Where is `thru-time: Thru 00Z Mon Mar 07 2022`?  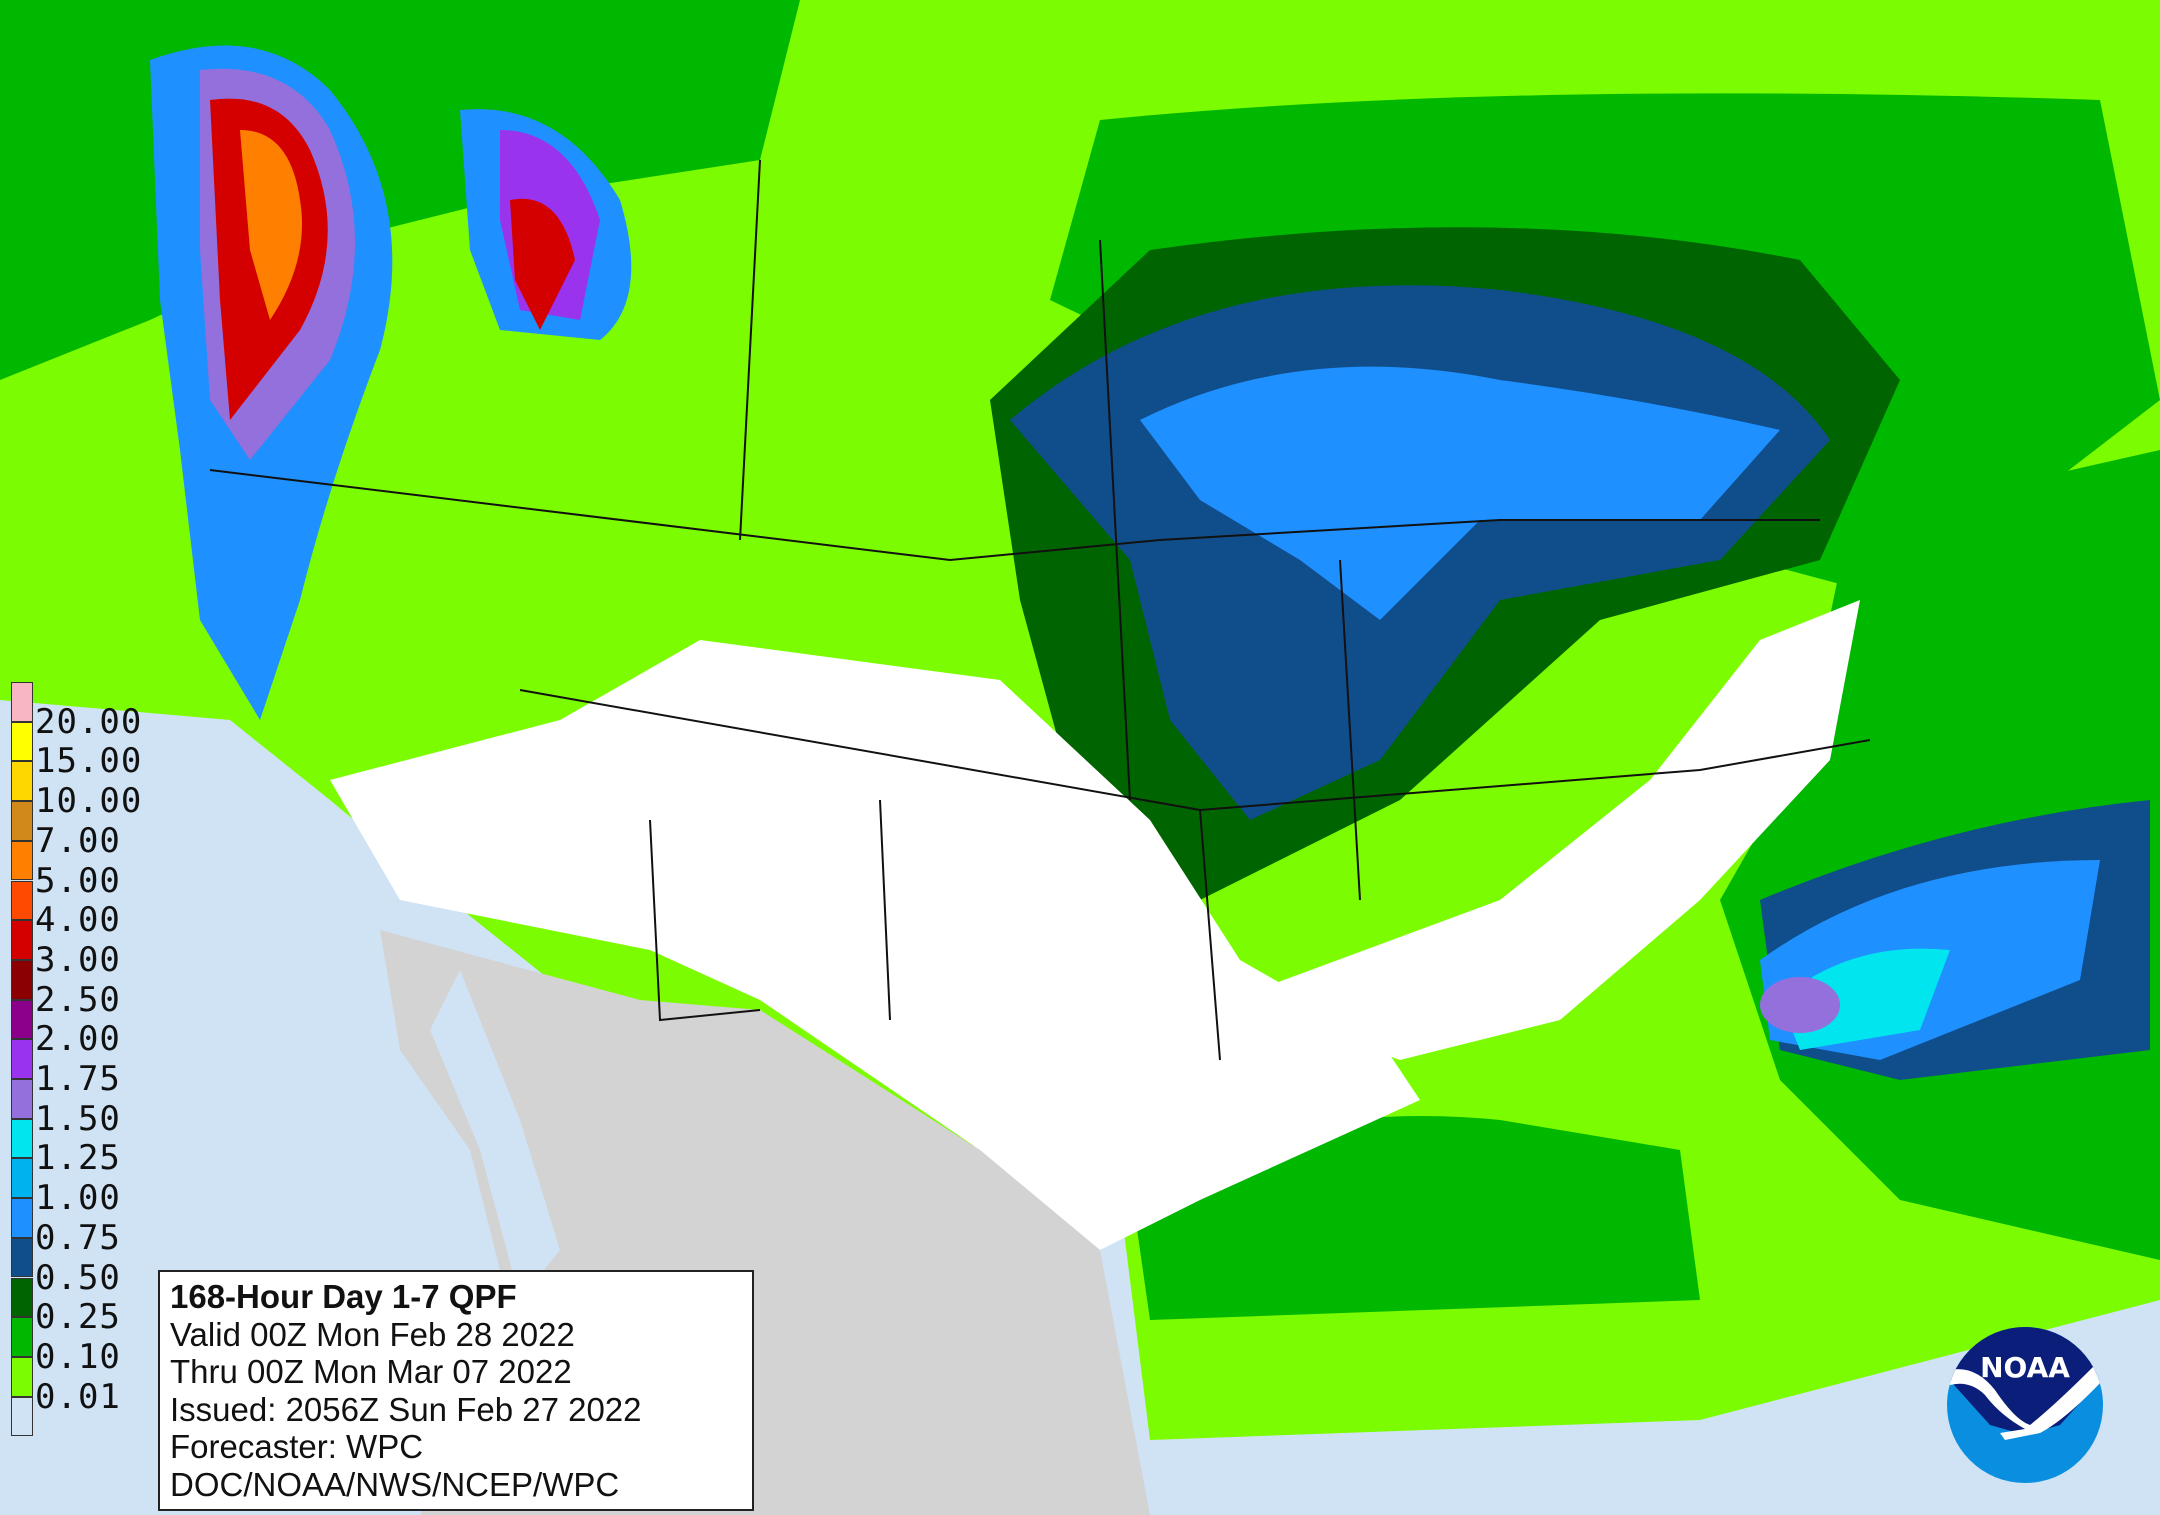
thru-time: Thru 00Z Mon Mar 07 2022 is located at coordinates (371, 1371).